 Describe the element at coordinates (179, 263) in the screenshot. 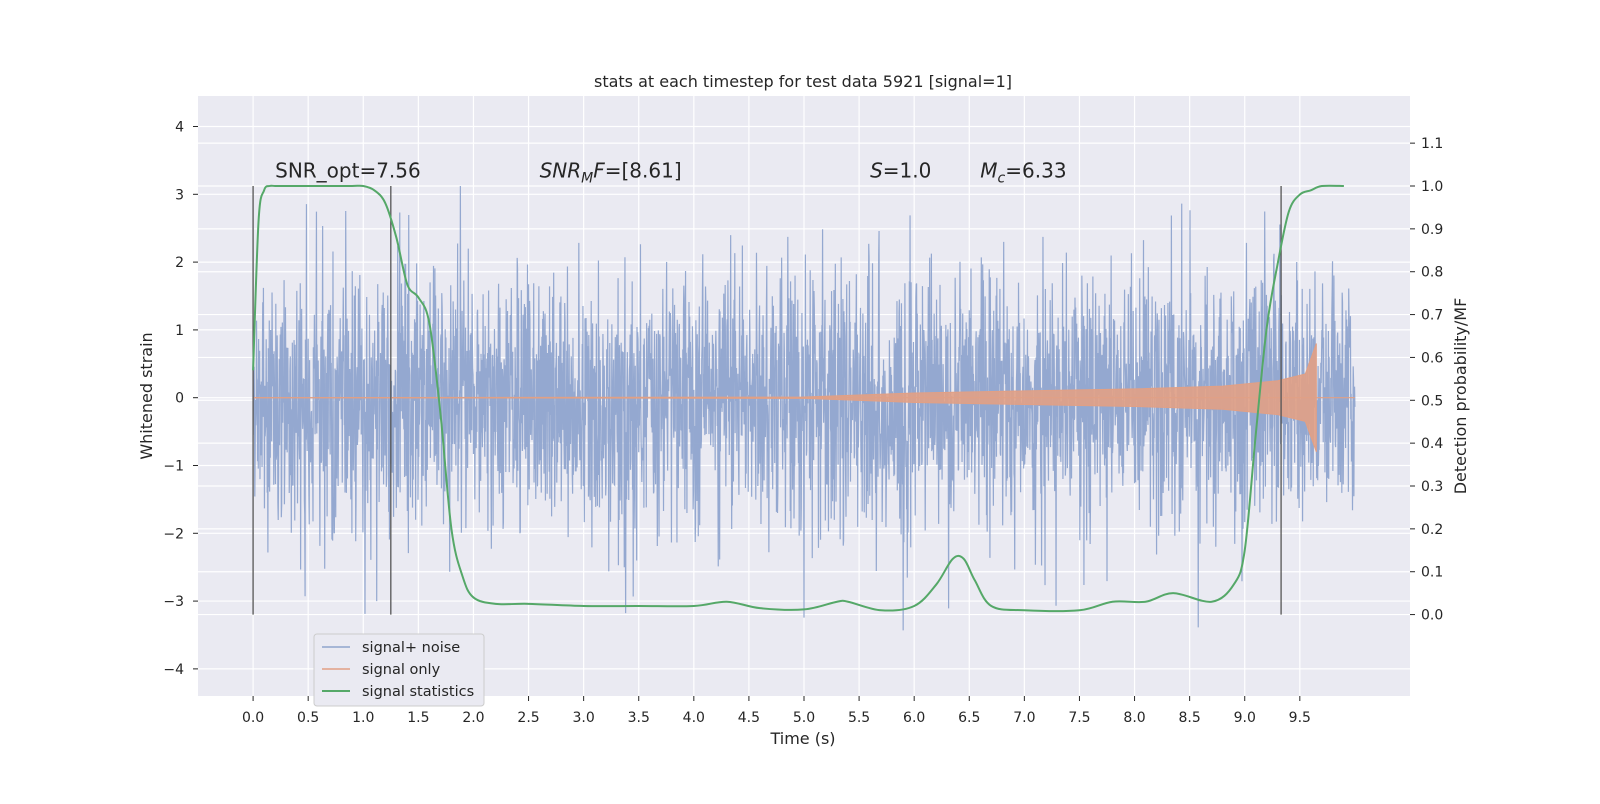

I see `y-tick-label: 2` at that location.